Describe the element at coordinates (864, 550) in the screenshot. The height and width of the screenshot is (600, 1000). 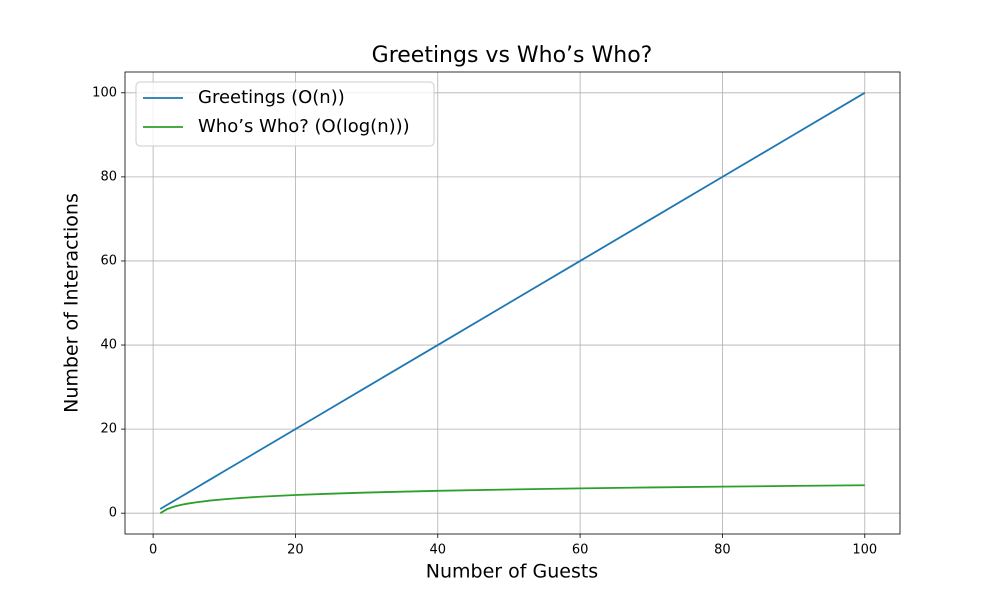
I see `x-tick-label: 100` at that location.